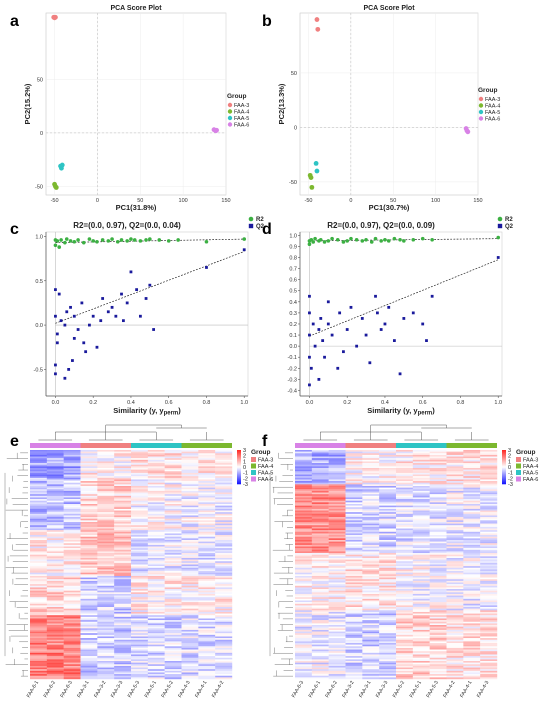 The image size is (550, 717). What do you see at coordinates (389, 207) in the screenshot?
I see `x-axis-label: PC1(30.7%)` at bounding box center [389, 207].